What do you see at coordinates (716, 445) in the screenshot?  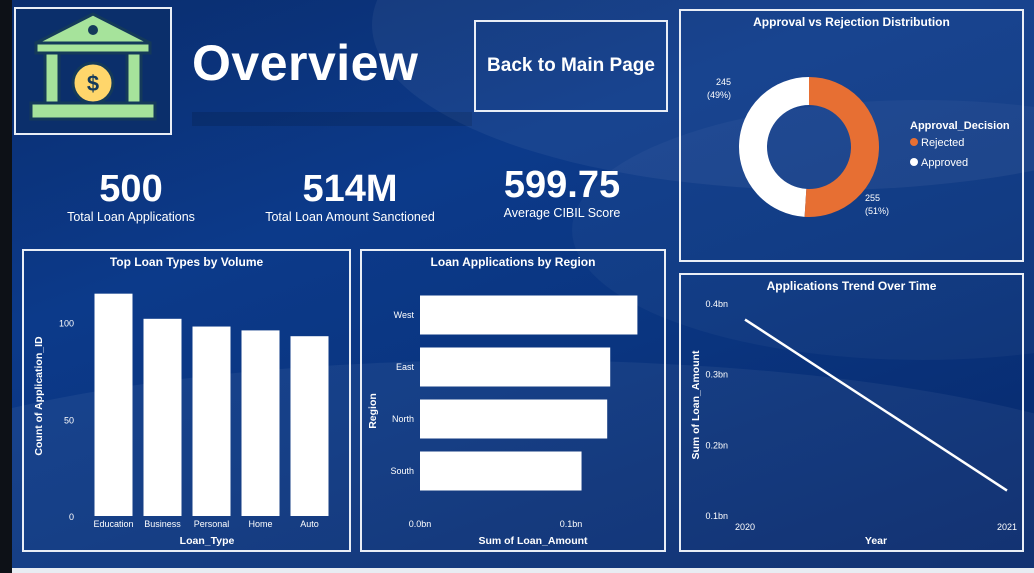 I see `y-tick-label: 0.2bn` at bounding box center [716, 445].